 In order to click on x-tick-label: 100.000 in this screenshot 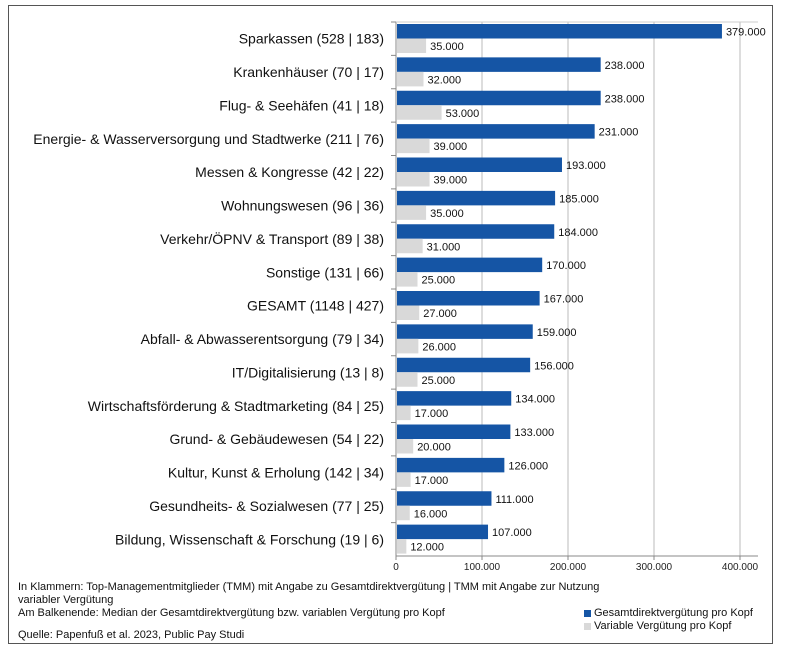, I will do `click(482, 567)`.